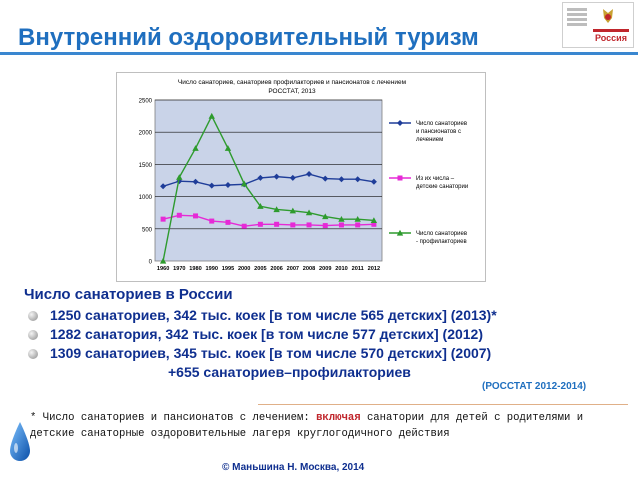 The width and height of the screenshot is (638, 479). What do you see at coordinates (276, 269) in the screenshot?
I see `x-tick-label: 2006` at bounding box center [276, 269].